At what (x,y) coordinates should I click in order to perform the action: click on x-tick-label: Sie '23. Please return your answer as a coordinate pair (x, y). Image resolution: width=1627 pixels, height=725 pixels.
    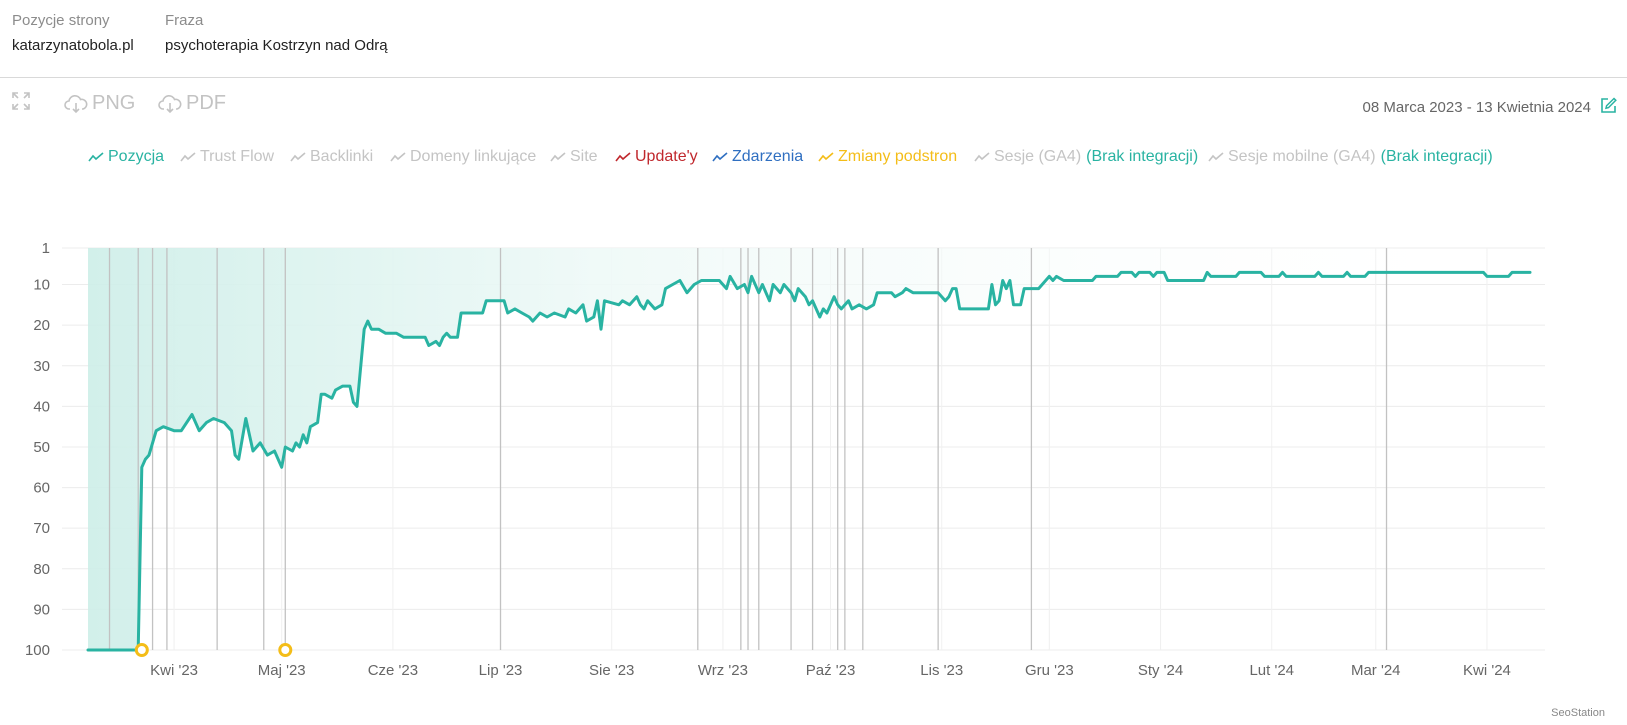
    Looking at the image, I should click on (611, 670).